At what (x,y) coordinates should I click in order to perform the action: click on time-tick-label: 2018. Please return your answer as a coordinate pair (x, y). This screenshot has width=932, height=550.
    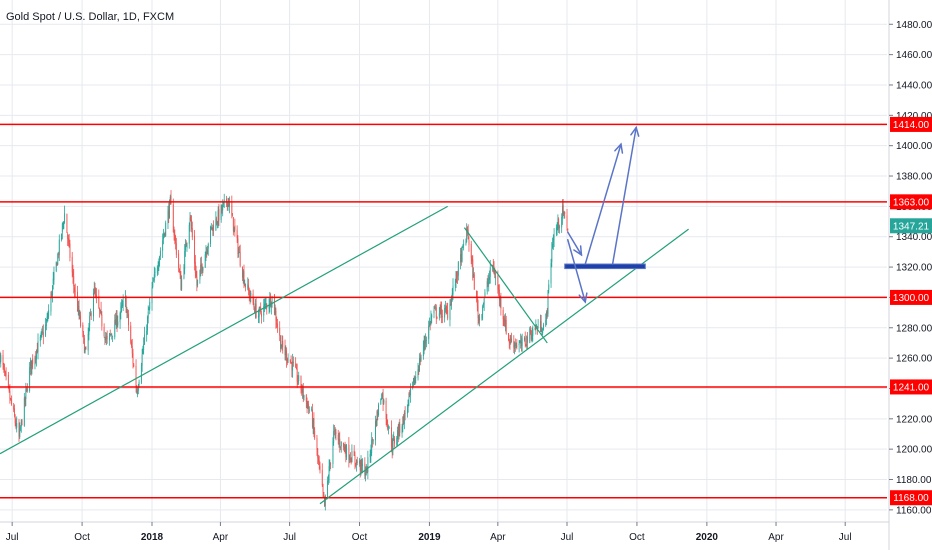
    Looking at the image, I should click on (152, 537).